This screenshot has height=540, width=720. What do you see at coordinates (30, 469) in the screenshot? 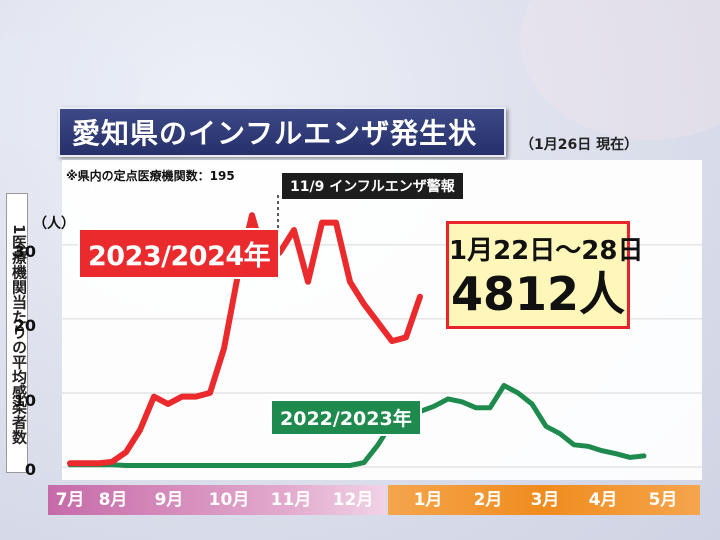
I see `y-tick-label: 0` at bounding box center [30, 469].